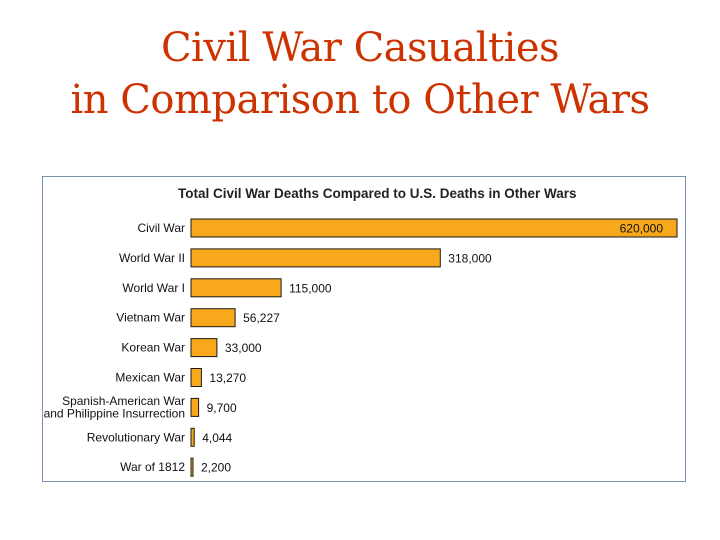 Image resolution: width=720 pixels, height=540 pixels. I want to click on value-label: 9,700, so click(222, 408).